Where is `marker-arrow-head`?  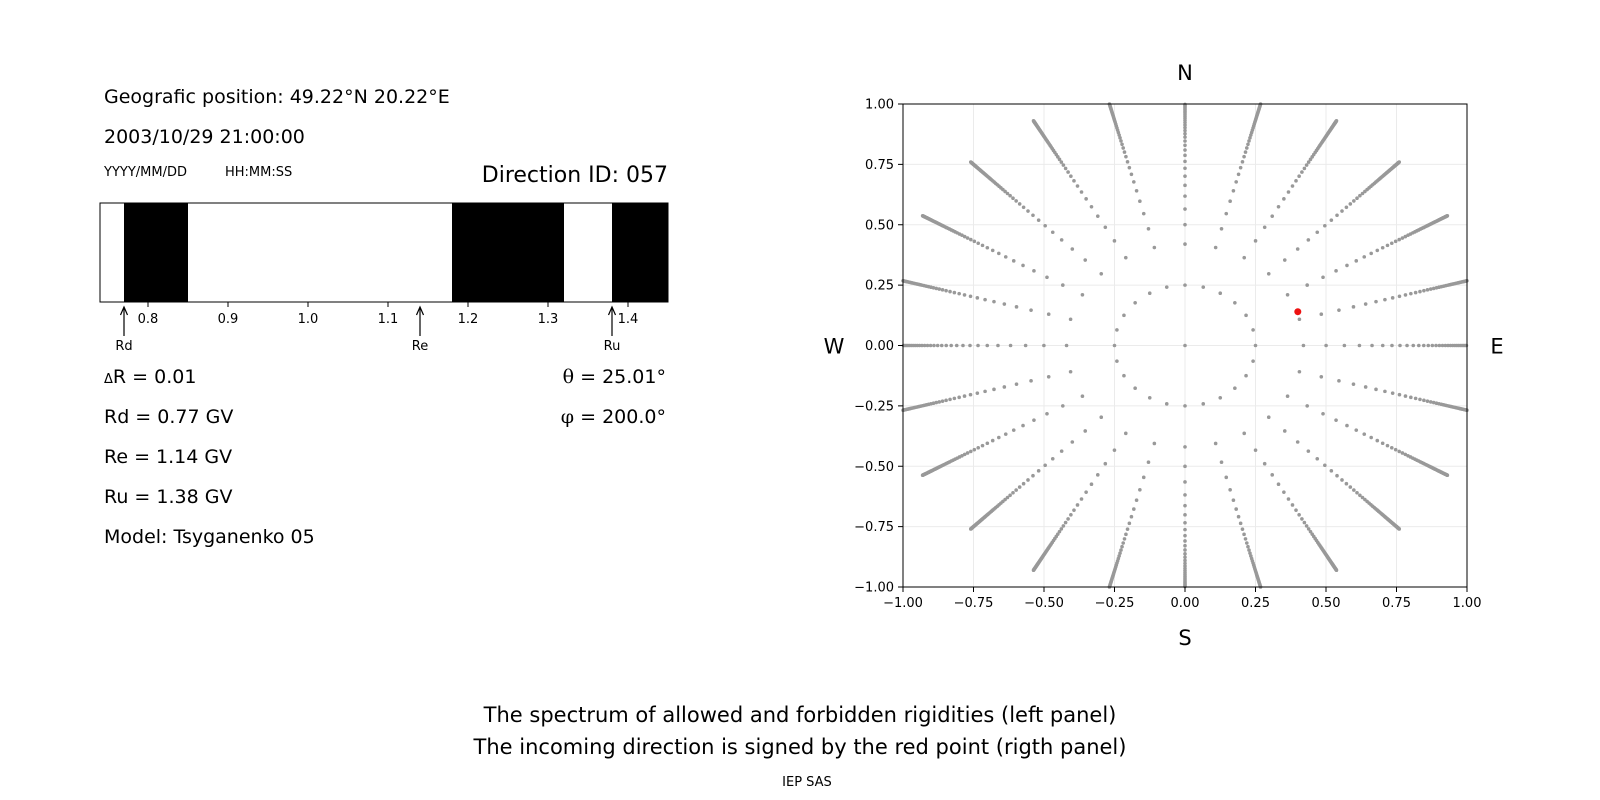 marker-arrow-head is located at coordinates (420, 310).